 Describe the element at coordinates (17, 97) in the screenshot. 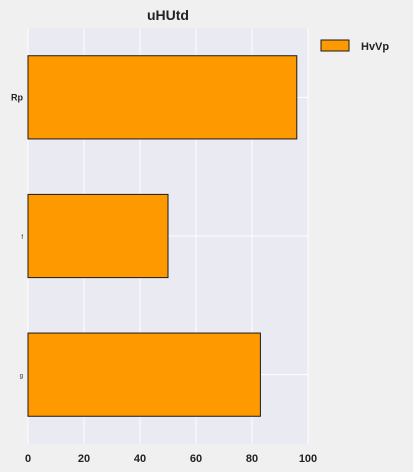

I see `y-tick-label: Rp` at that location.